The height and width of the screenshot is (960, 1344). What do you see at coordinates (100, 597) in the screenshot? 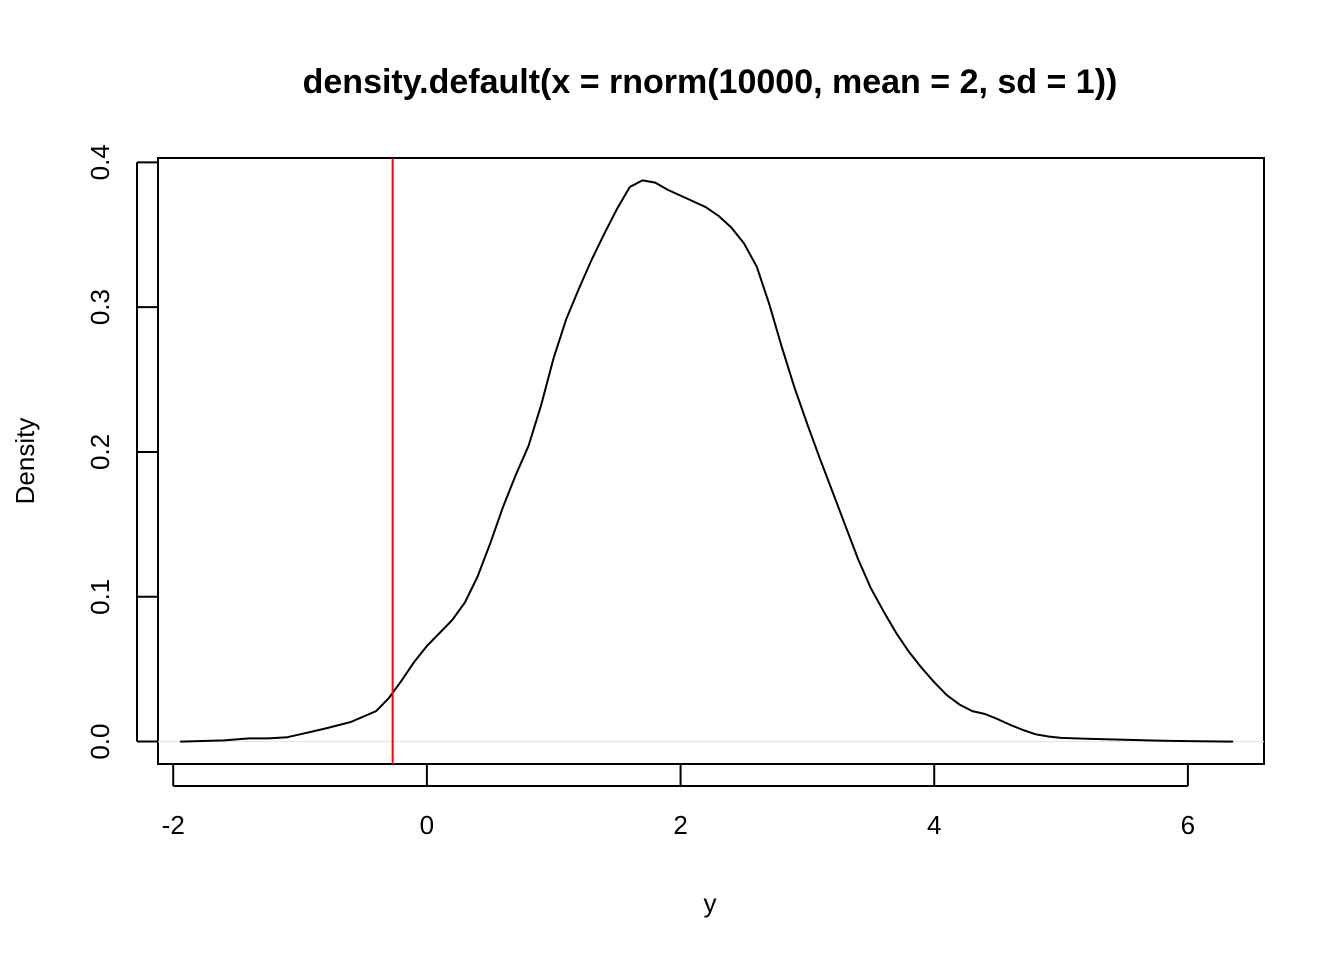
I see `y-tick-label: 0.1` at bounding box center [100, 597].